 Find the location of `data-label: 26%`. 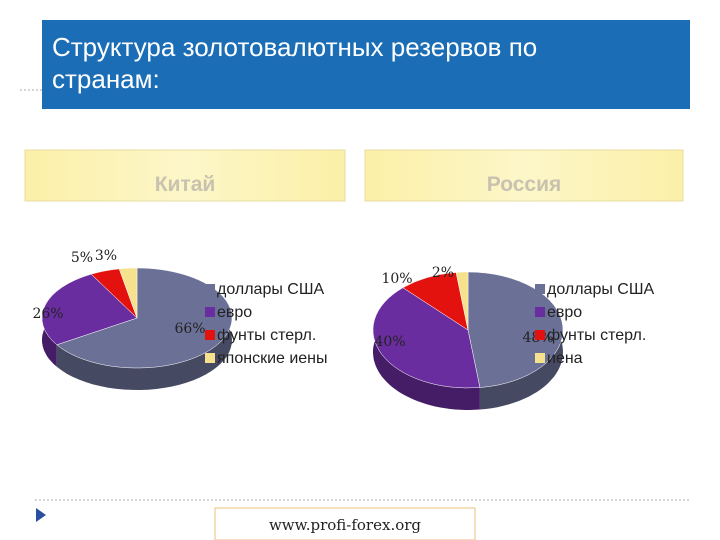

data-label: 26% is located at coordinates (47, 314).